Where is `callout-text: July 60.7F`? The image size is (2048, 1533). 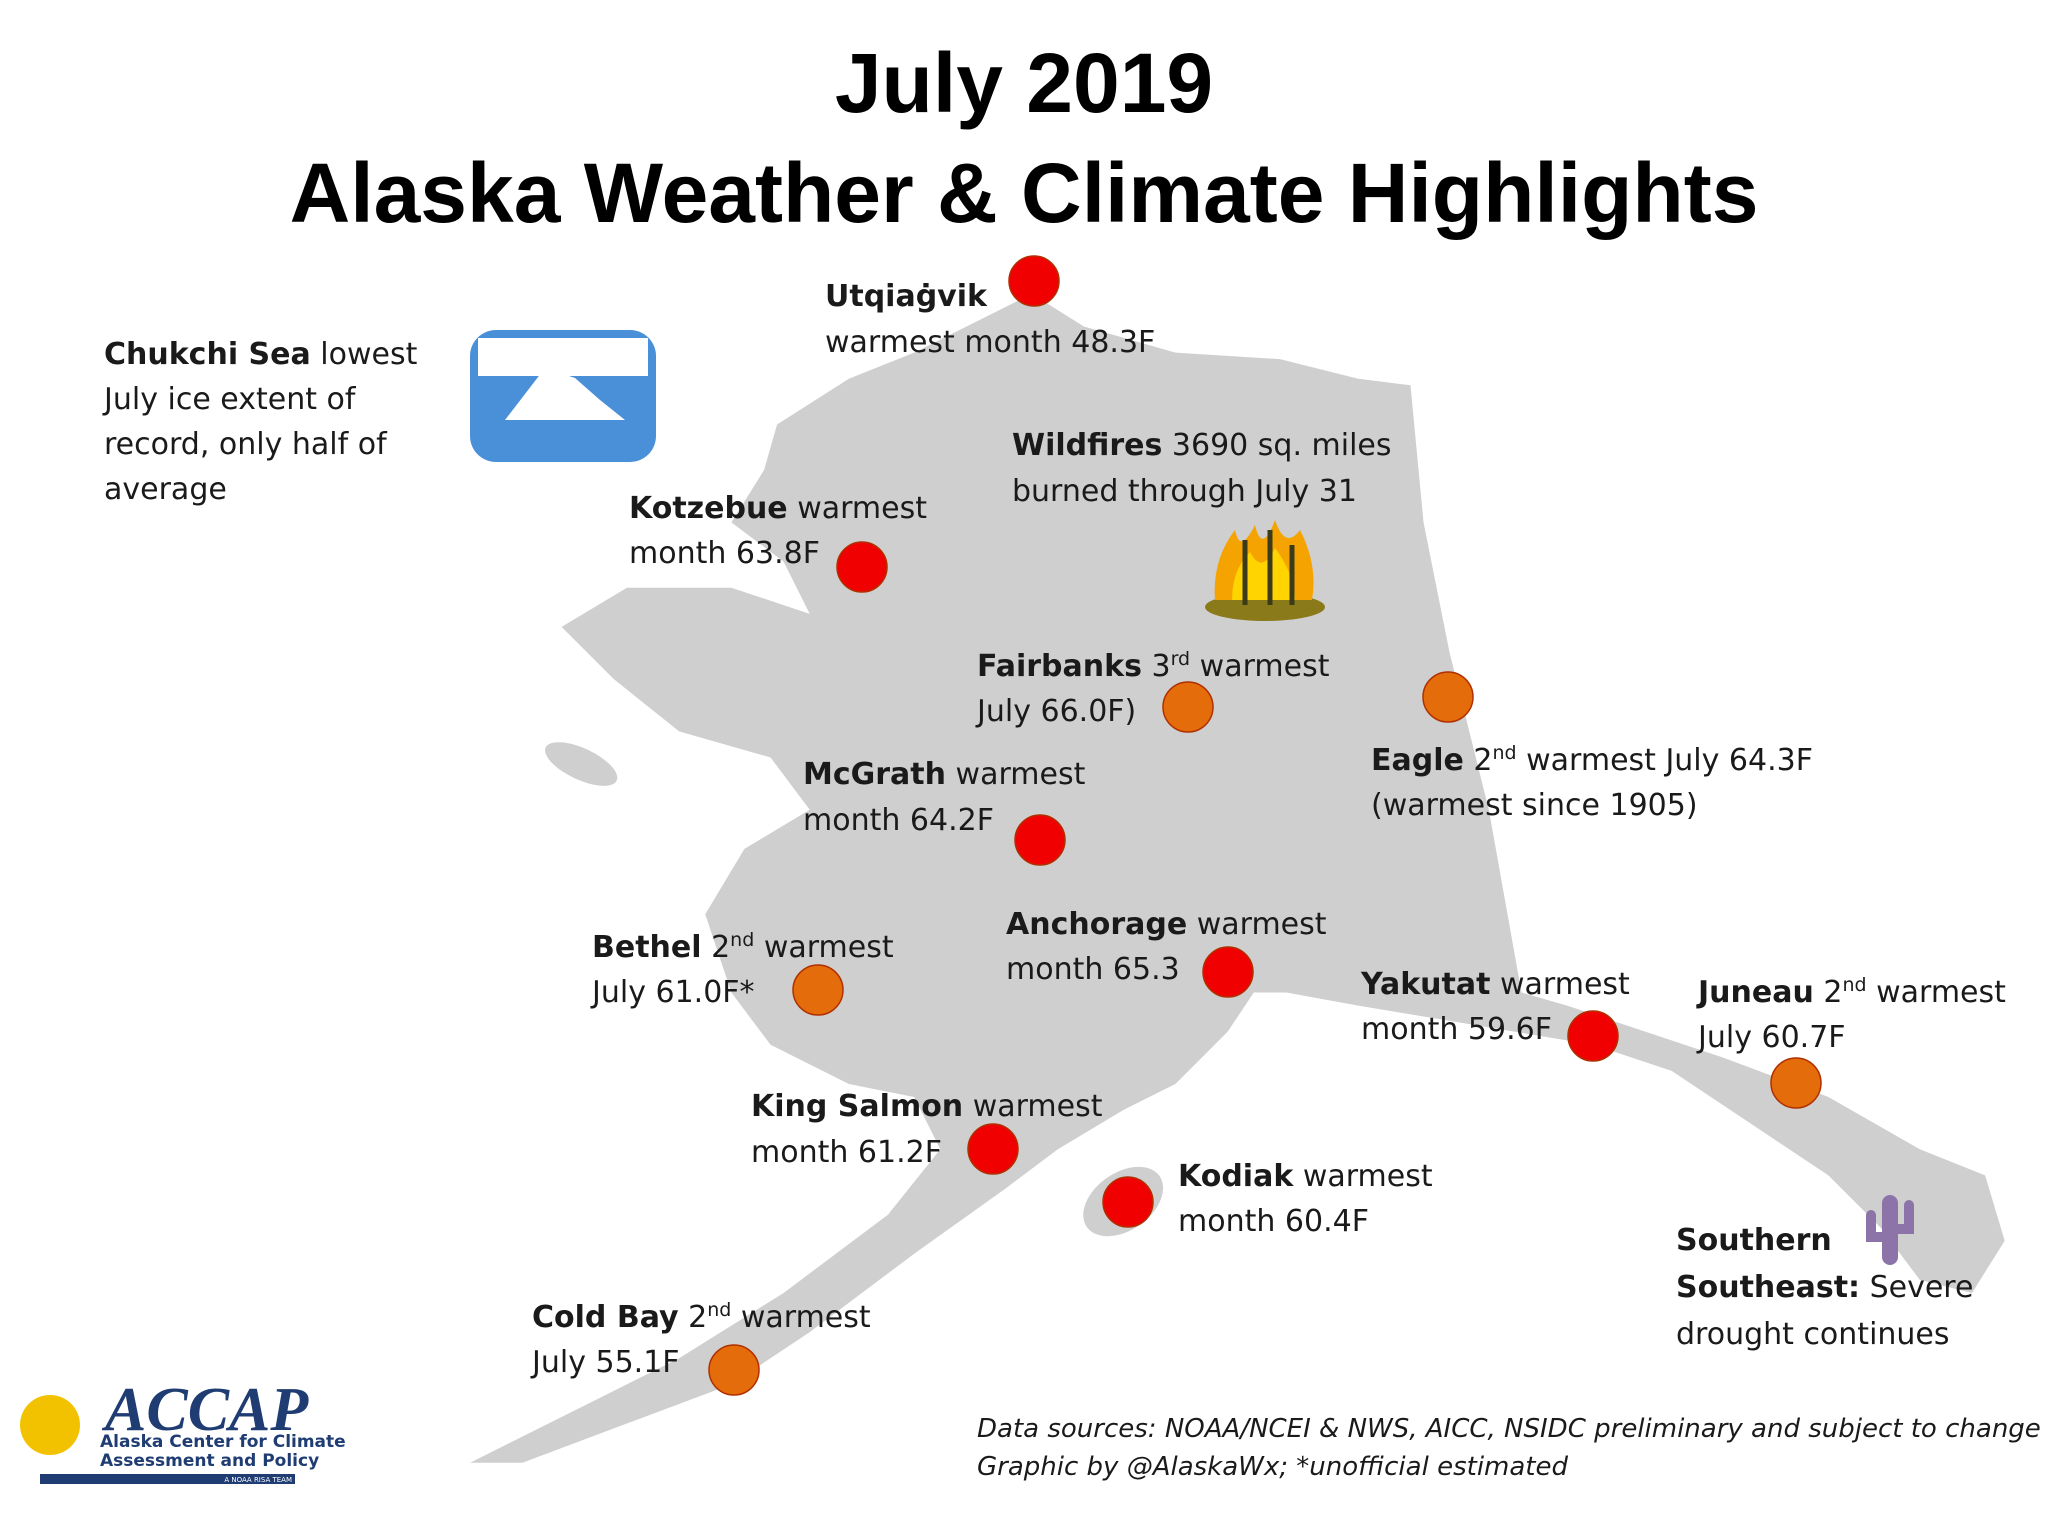 callout-text: July 60.7F is located at coordinates (1771, 1037).